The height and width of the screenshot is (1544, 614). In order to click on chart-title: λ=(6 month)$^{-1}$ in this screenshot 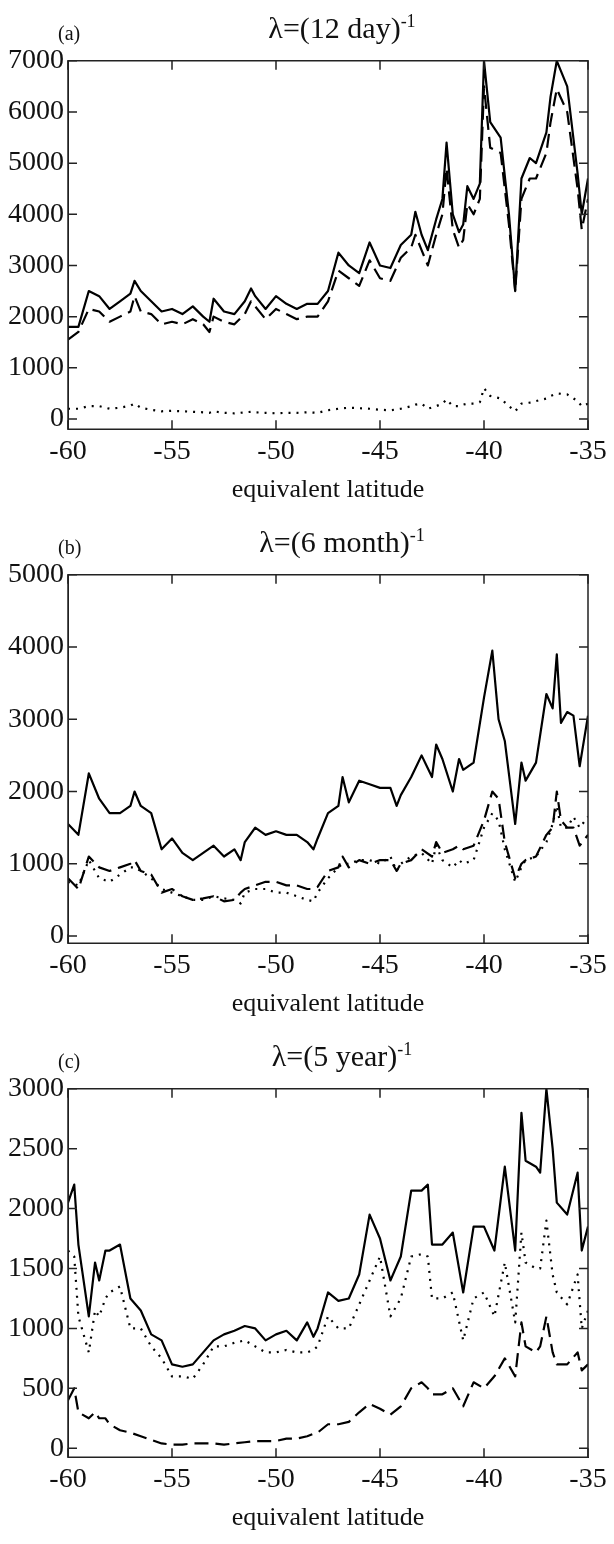, I will do `click(342, 541)`.